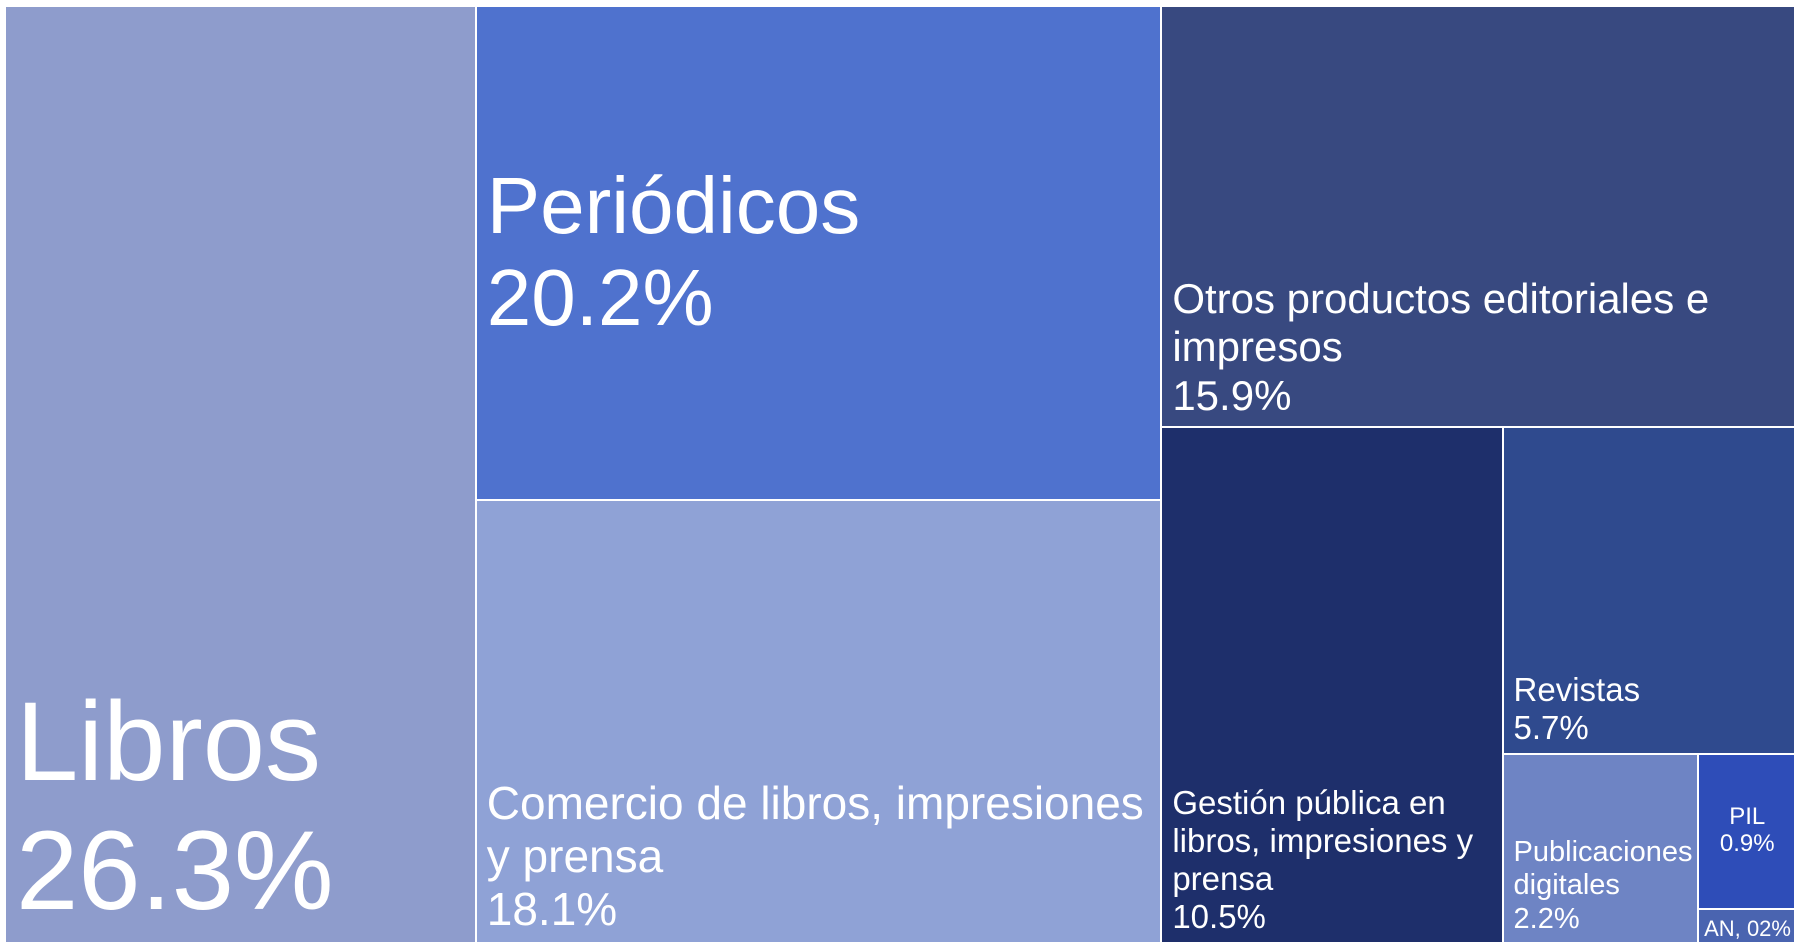 This screenshot has height=943, width=1795. What do you see at coordinates (1648, 590) in the screenshot?
I see `tile: Revistas 5.7%` at bounding box center [1648, 590].